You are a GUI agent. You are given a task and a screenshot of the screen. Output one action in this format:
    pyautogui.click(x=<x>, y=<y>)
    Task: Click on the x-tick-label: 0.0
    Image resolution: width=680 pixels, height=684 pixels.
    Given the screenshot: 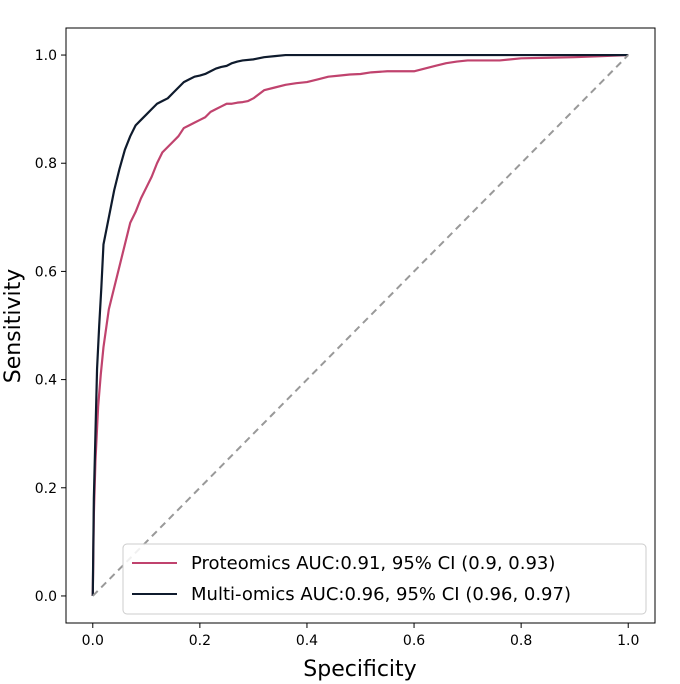 What is the action you would take?
    pyautogui.click(x=93, y=641)
    